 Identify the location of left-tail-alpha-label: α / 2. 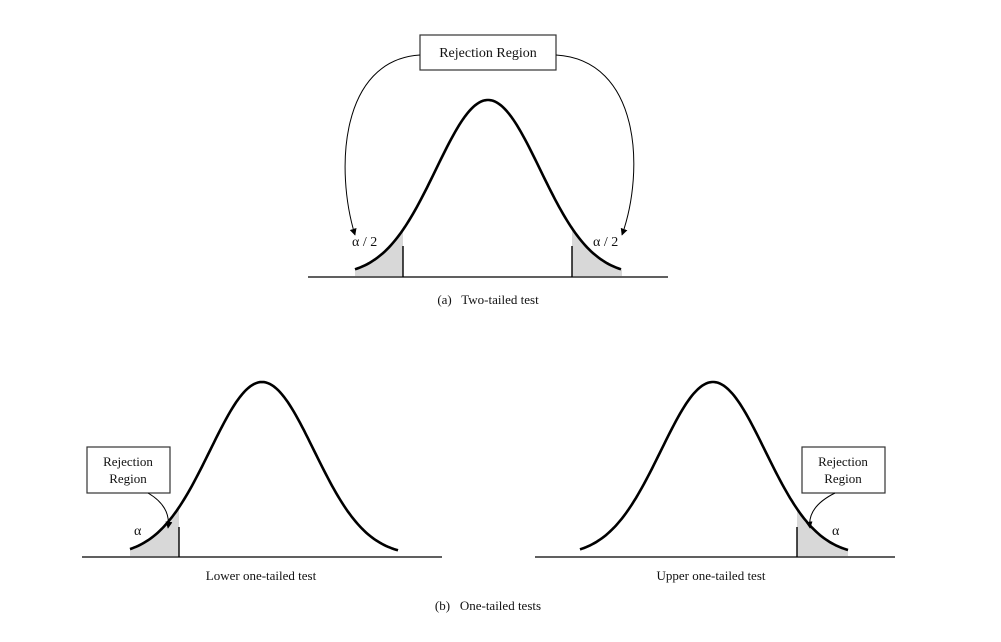
(364, 242).